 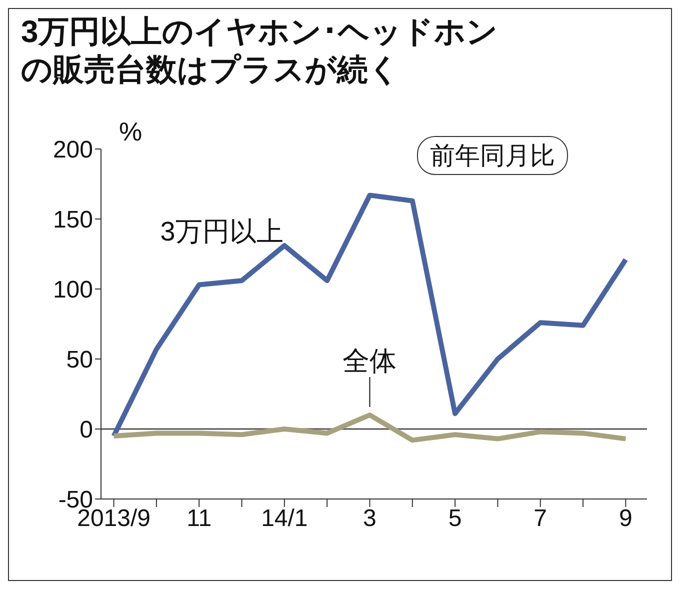 What do you see at coordinates (284, 518) in the screenshot?
I see `x-tick-label: 14/1` at bounding box center [284, 518].